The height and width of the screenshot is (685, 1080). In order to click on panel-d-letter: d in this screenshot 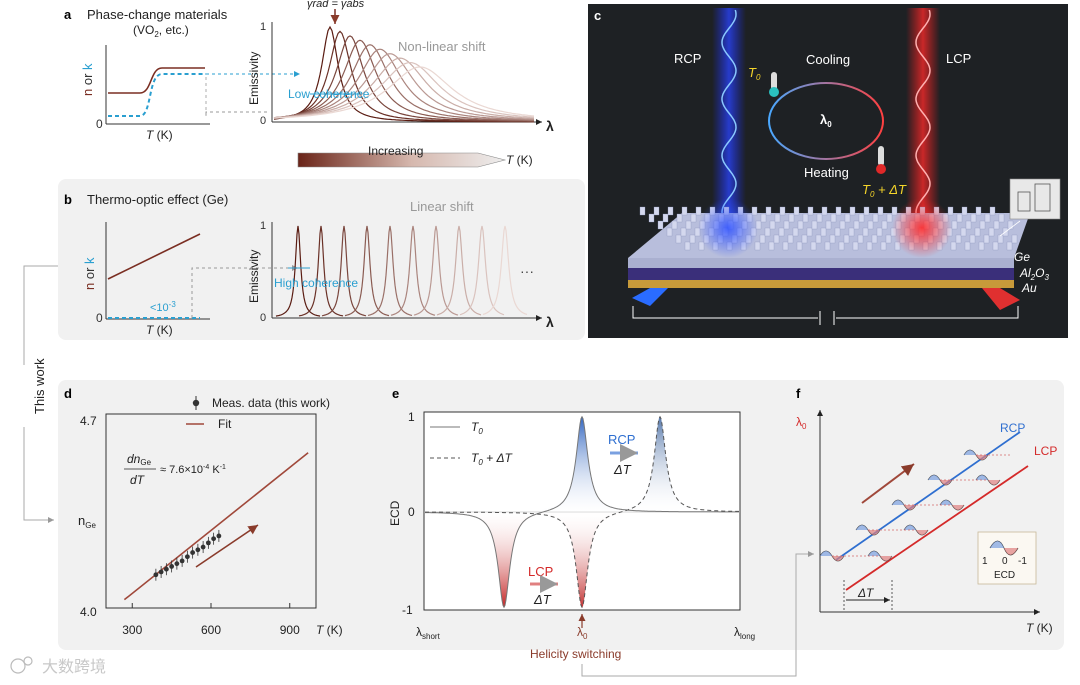, I will do `click(68, 393)`.